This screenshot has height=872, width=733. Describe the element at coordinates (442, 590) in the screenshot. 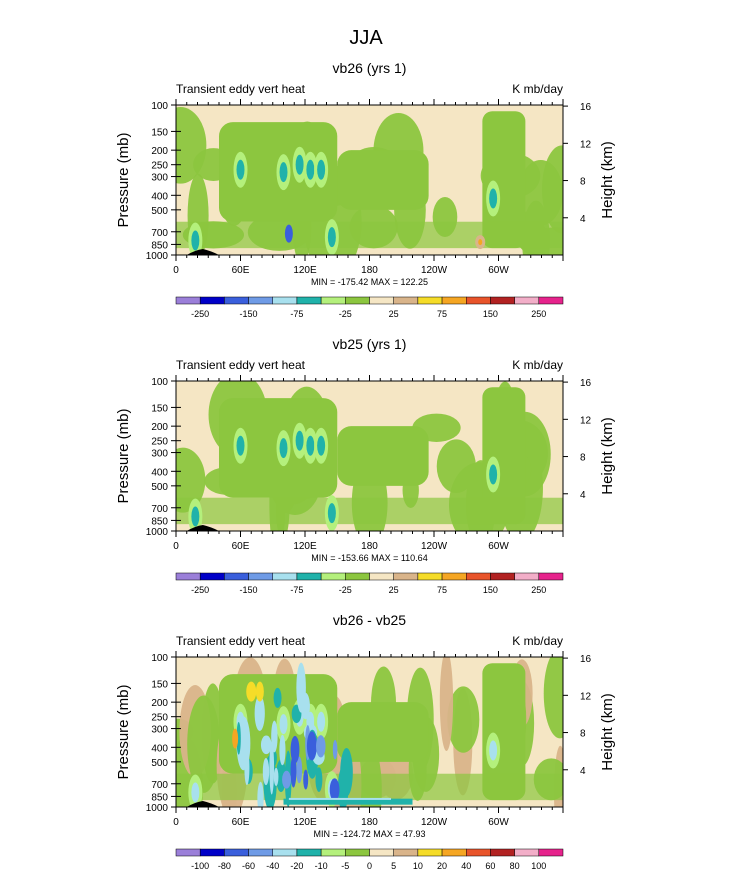

I see `colorbar-label: 75` at that location.